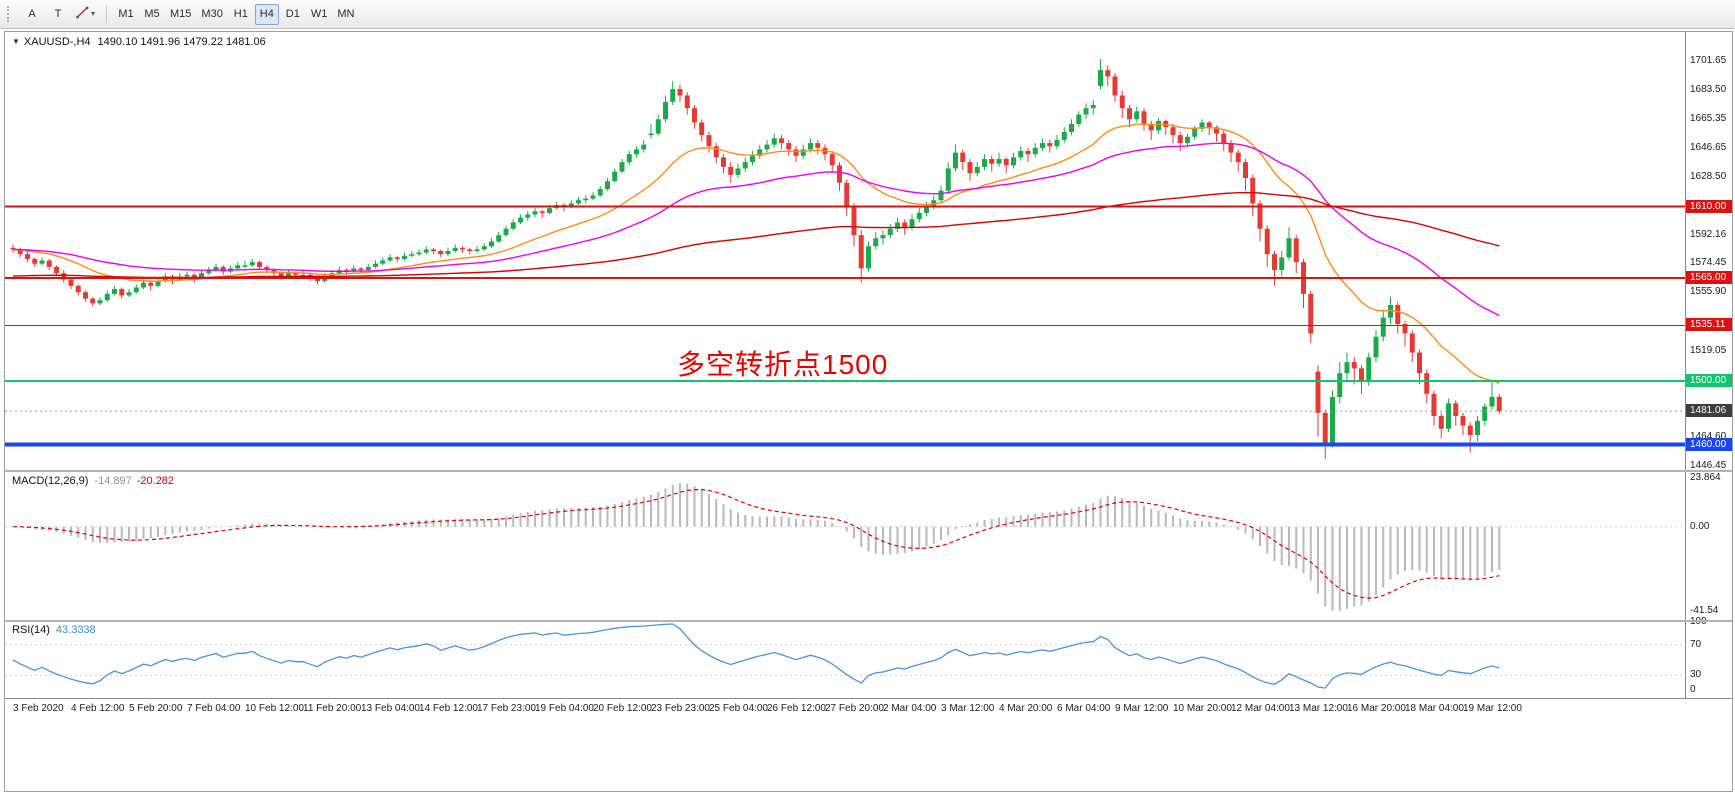  What do you see at coordinates (1084, 708) in the screenshot?
I see `time-label: 6 Mar 04:00` at bounding box center [1084, 708].